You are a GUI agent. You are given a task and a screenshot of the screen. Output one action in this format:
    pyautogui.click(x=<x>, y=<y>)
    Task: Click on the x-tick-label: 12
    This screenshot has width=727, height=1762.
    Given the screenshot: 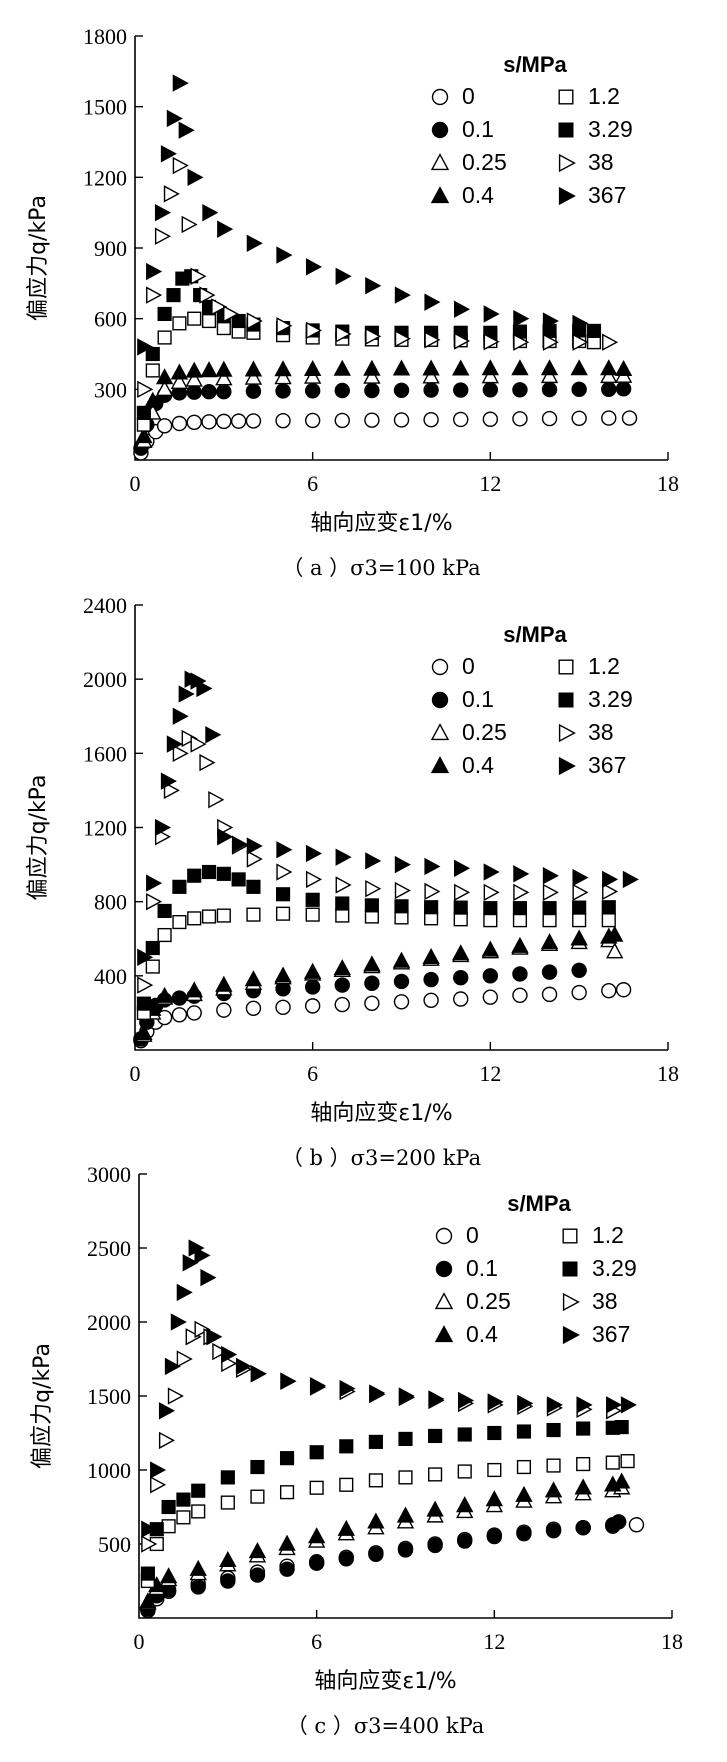 What is the action you would take?
    pyautogui.click(x=490, y=1073)
    